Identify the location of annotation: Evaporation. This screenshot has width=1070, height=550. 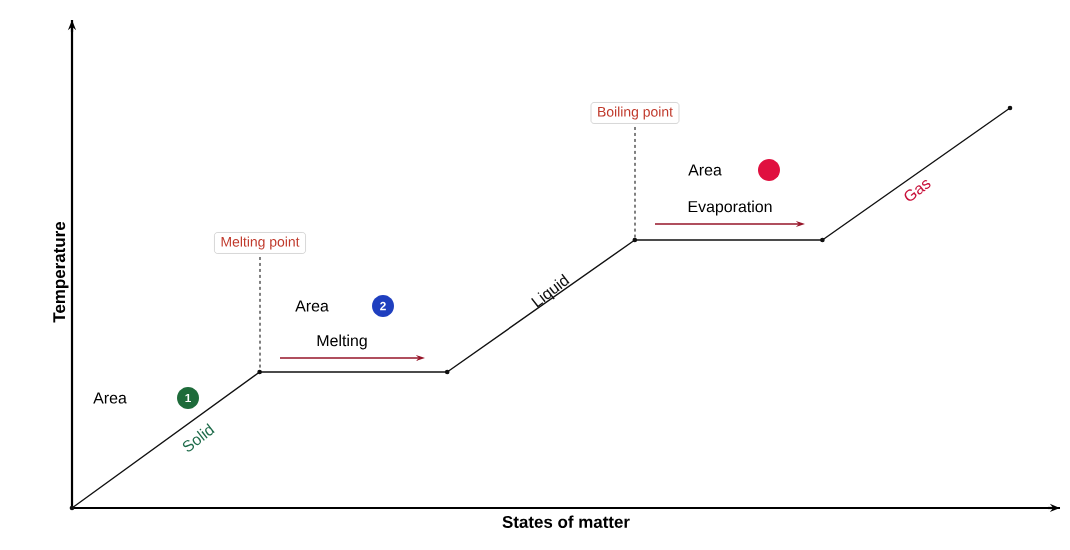
(730, 208).